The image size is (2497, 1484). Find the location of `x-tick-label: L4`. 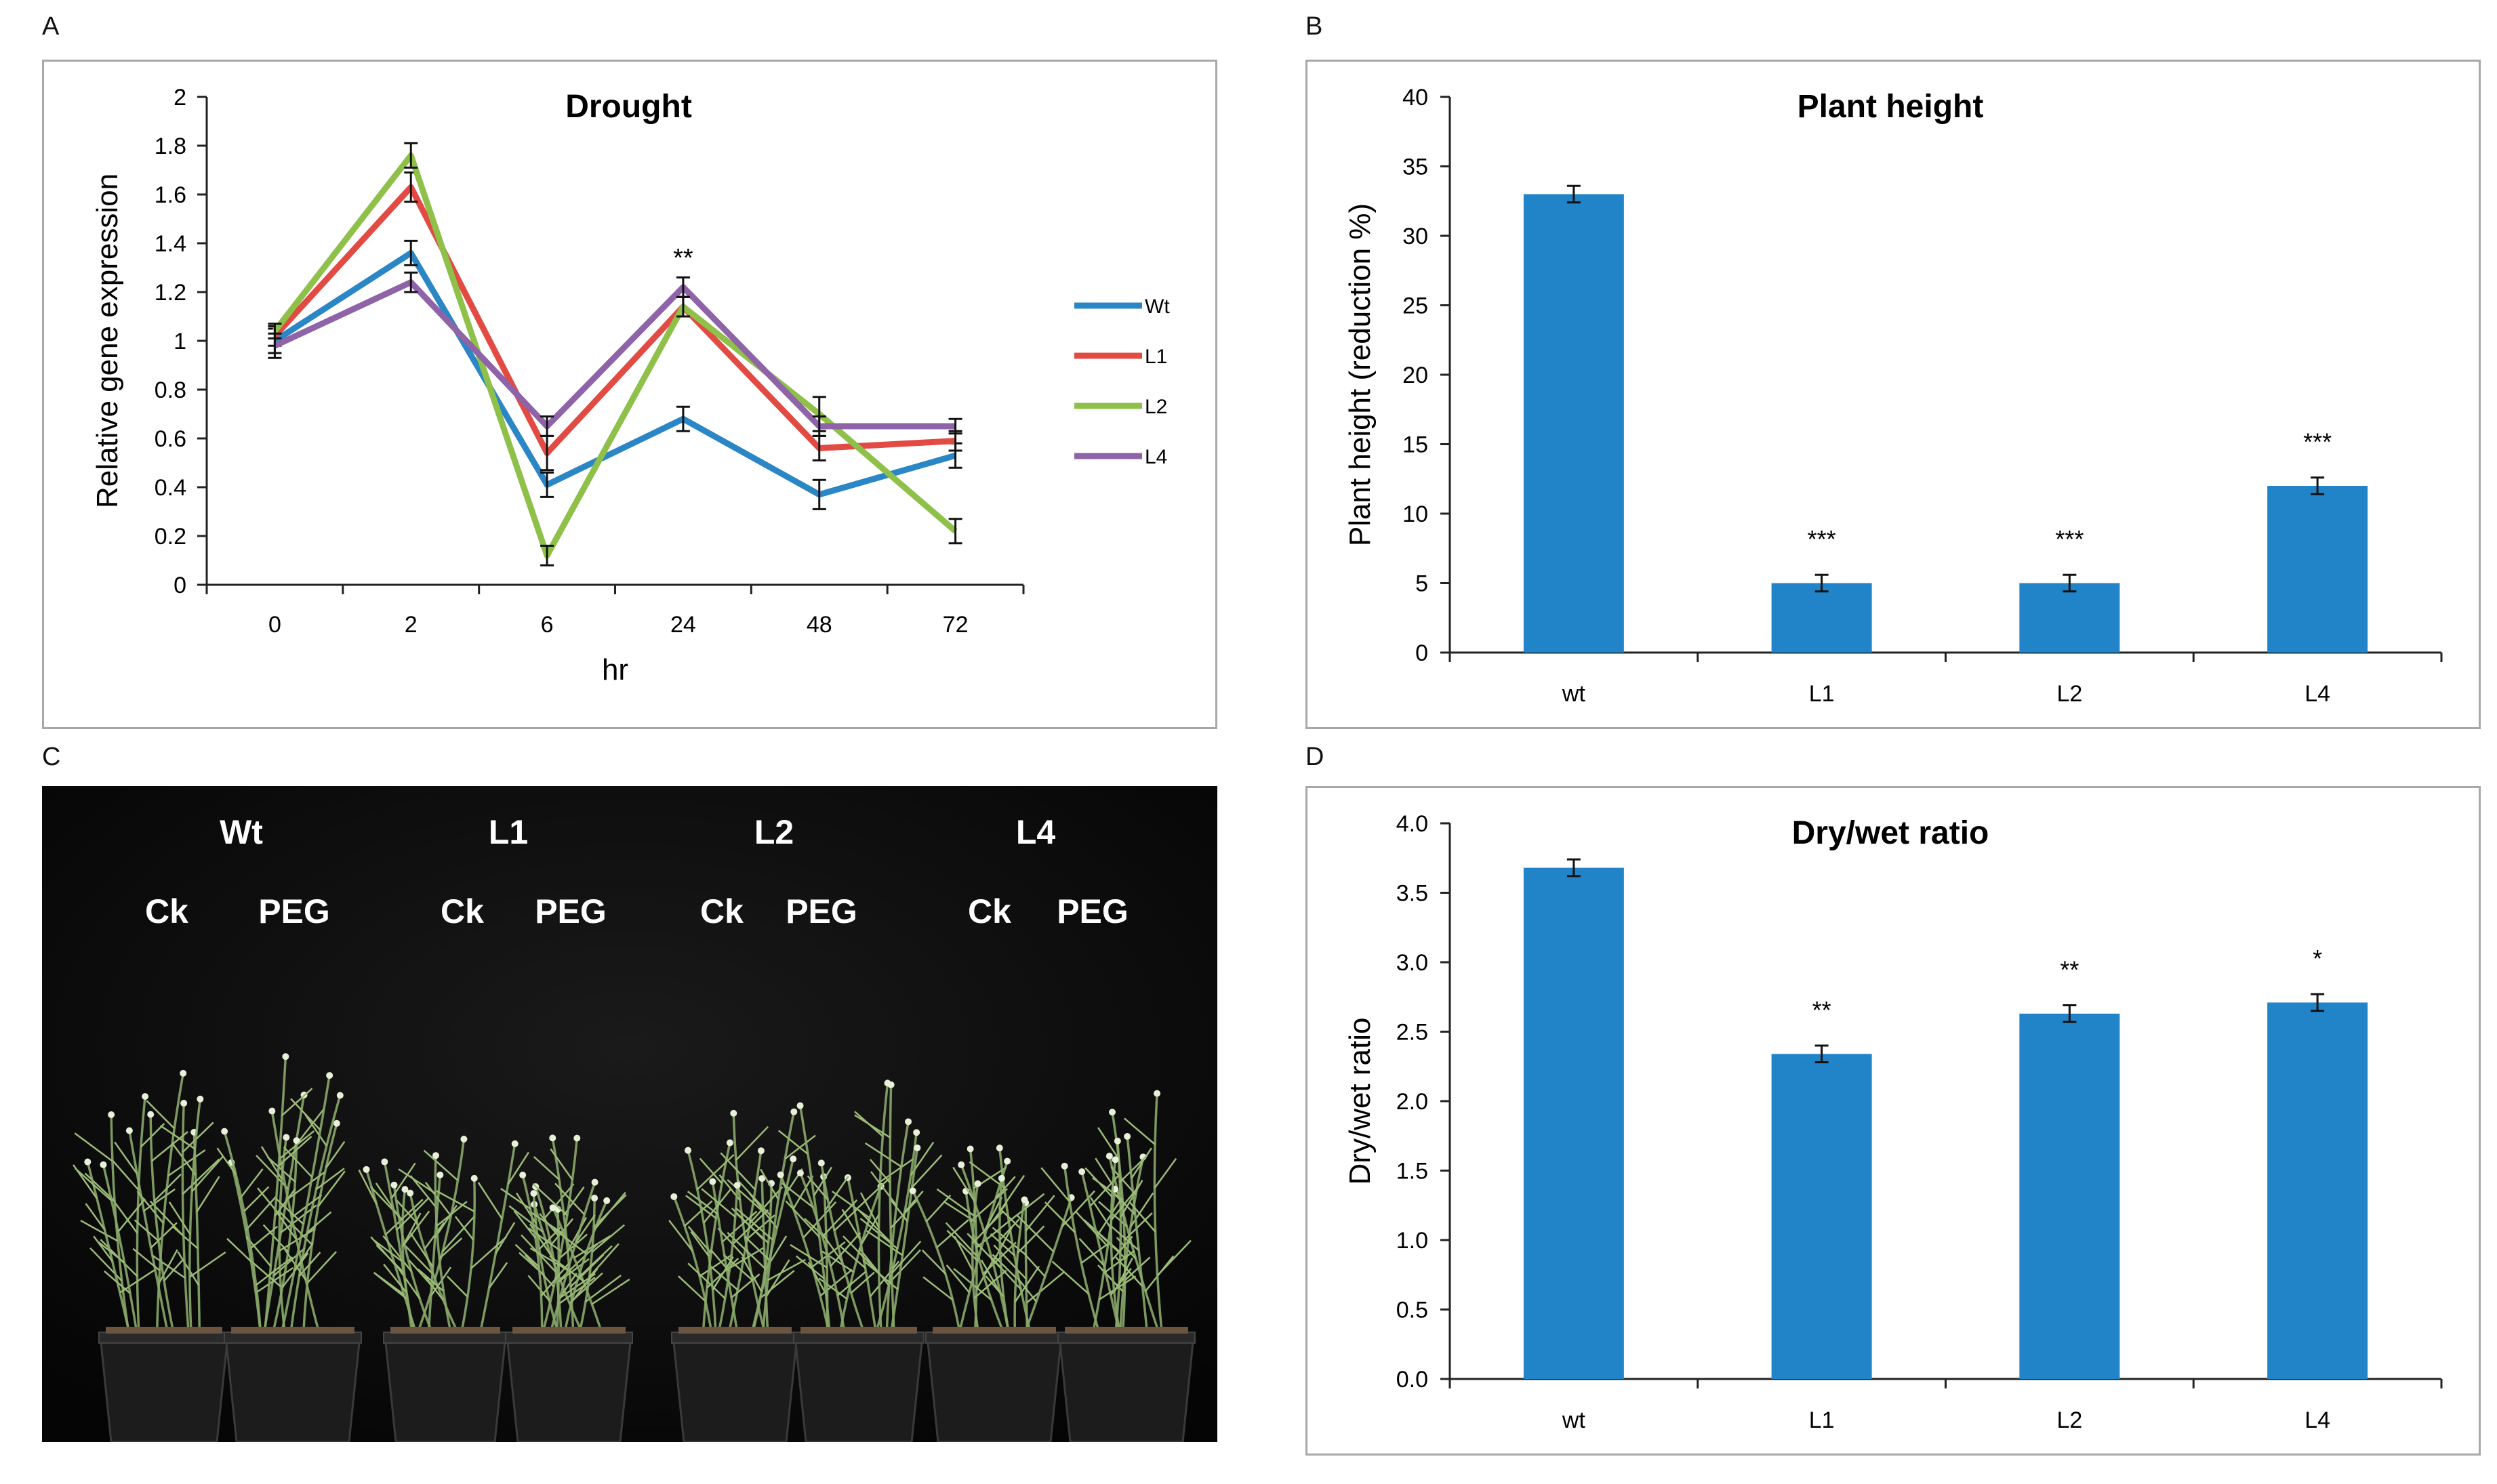

x-tick-label: L4 is located at coordinates (2317, 694).